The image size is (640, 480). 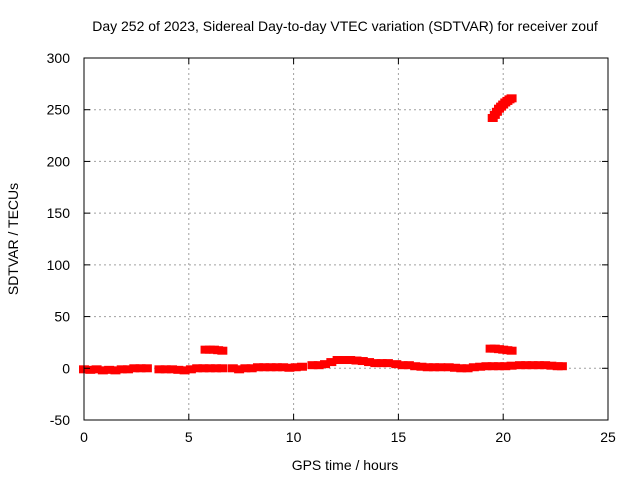 What do you see at coordinates (59, 213) in the screenshot?
I see `y-tick-label: 150` at bounding box center [59, 213].